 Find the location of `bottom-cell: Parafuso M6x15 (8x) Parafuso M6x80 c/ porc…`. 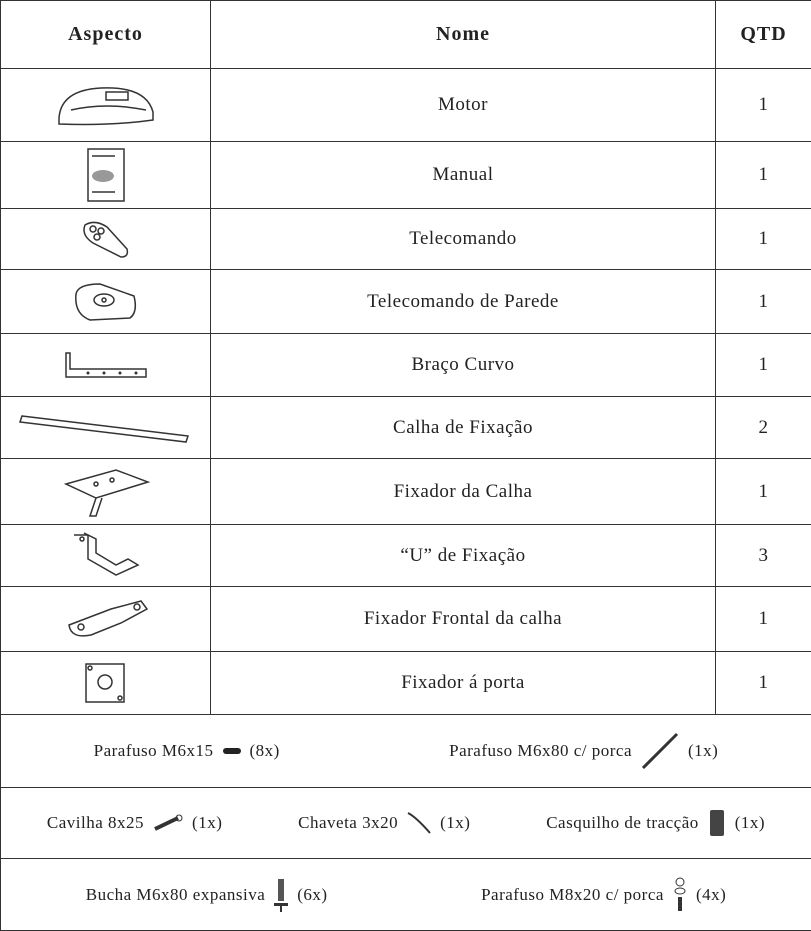

bottom-cell: Parafuso M6x15 (8x) Parafuso M6x80 c/ porc… is located at coordinates (406, 751).